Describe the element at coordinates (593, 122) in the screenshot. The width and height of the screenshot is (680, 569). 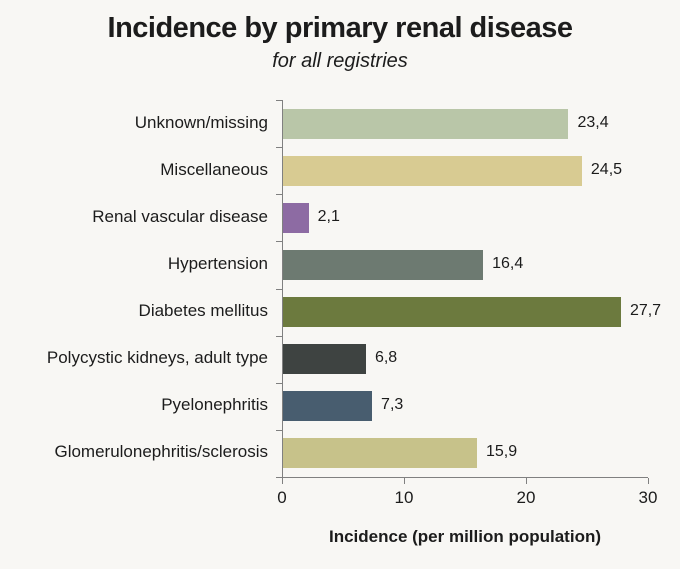
I see `bar-value-label: 23,4` at that location.